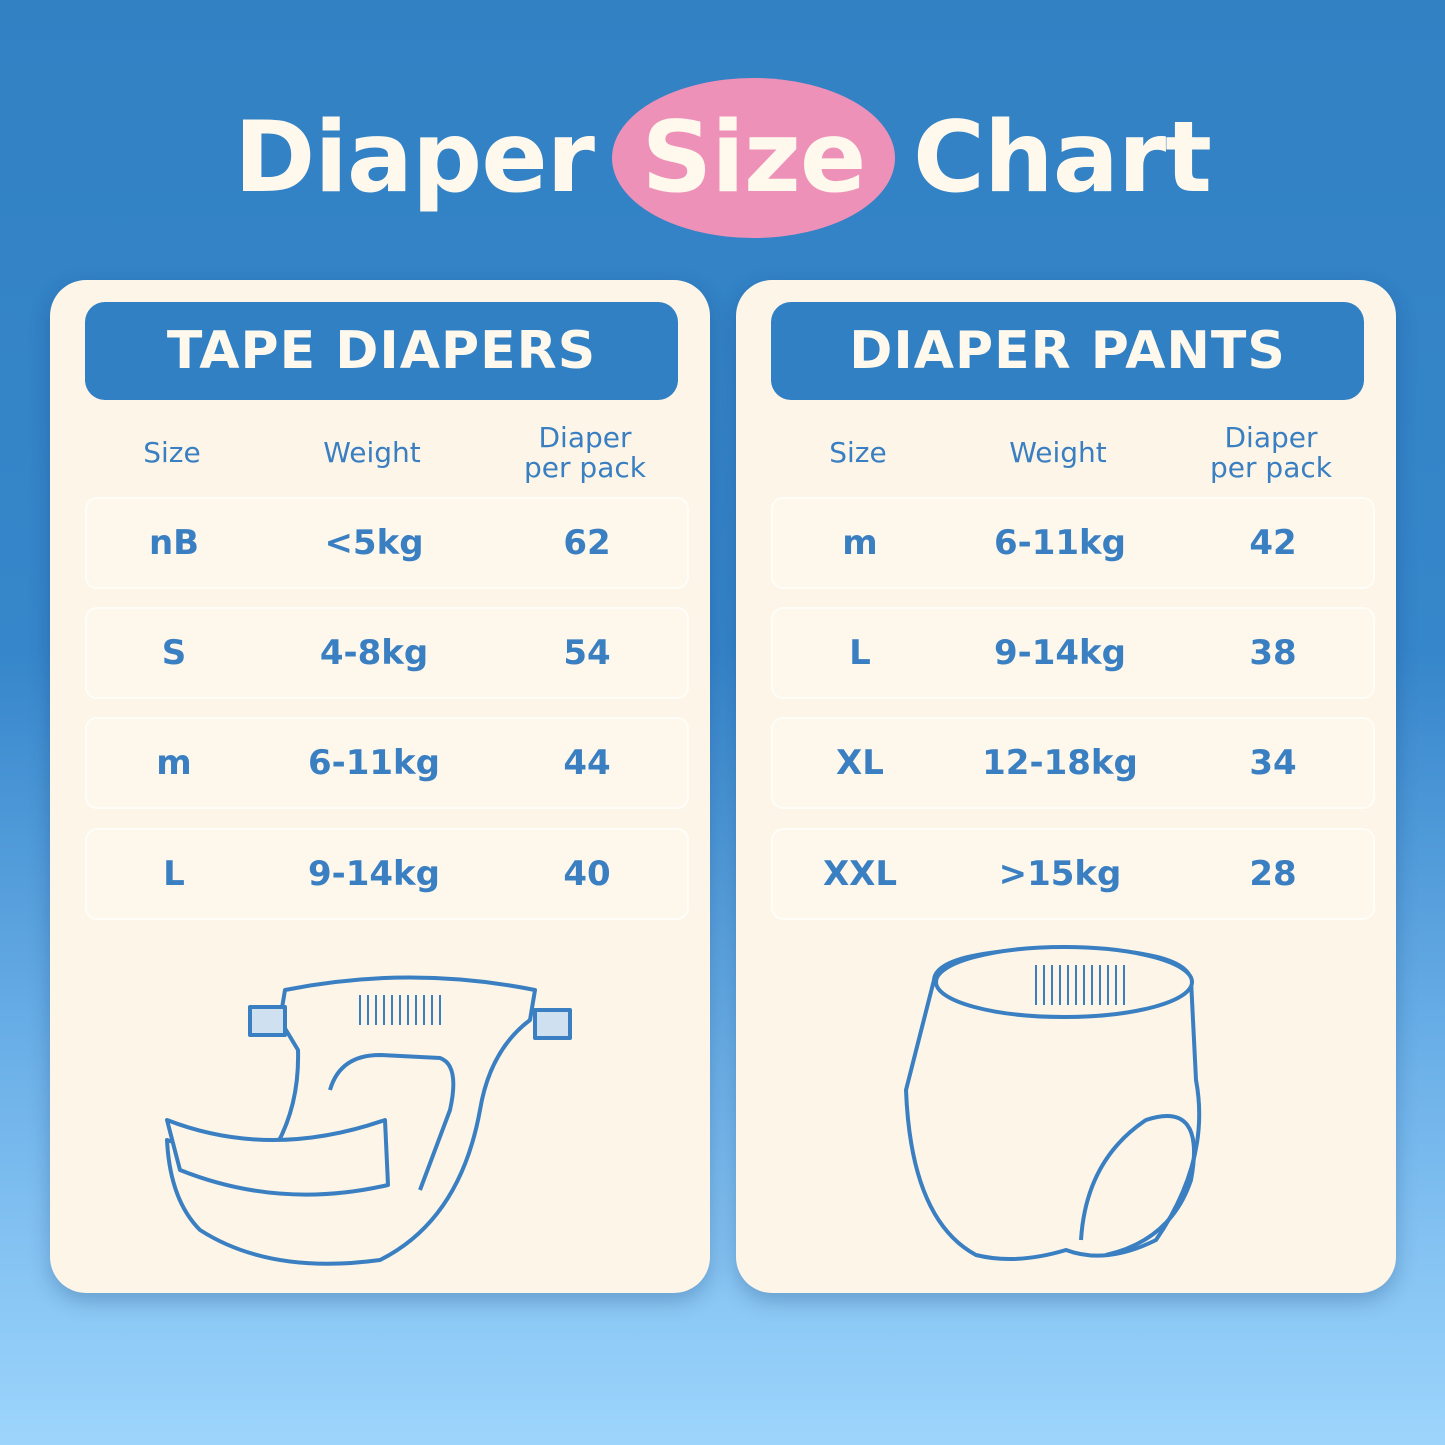 This screenshot has width=1445, height=1445. Describe the element at coordinates (381, 351) in the screenshot. I see `card-heading: TAPE DIAPERS` at that location.